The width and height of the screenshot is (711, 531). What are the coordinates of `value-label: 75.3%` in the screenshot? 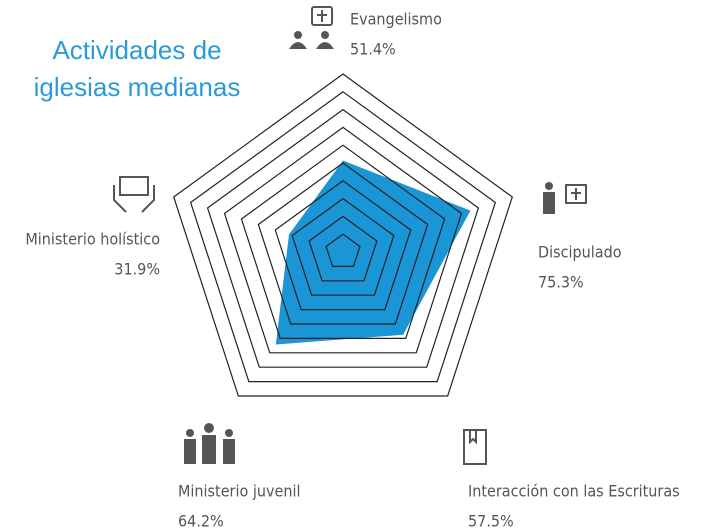 It's located at (561, 282).